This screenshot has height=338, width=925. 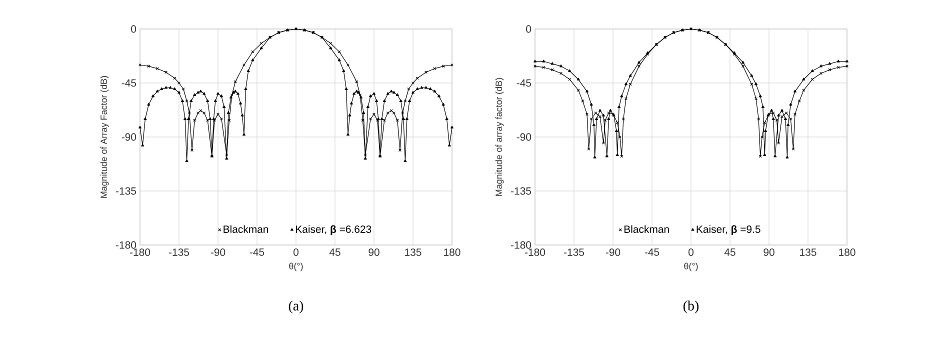 What do you see at coordinates (296, 307) in the screenshot?
I see `text: (a)` at bounding box center [296, 307].